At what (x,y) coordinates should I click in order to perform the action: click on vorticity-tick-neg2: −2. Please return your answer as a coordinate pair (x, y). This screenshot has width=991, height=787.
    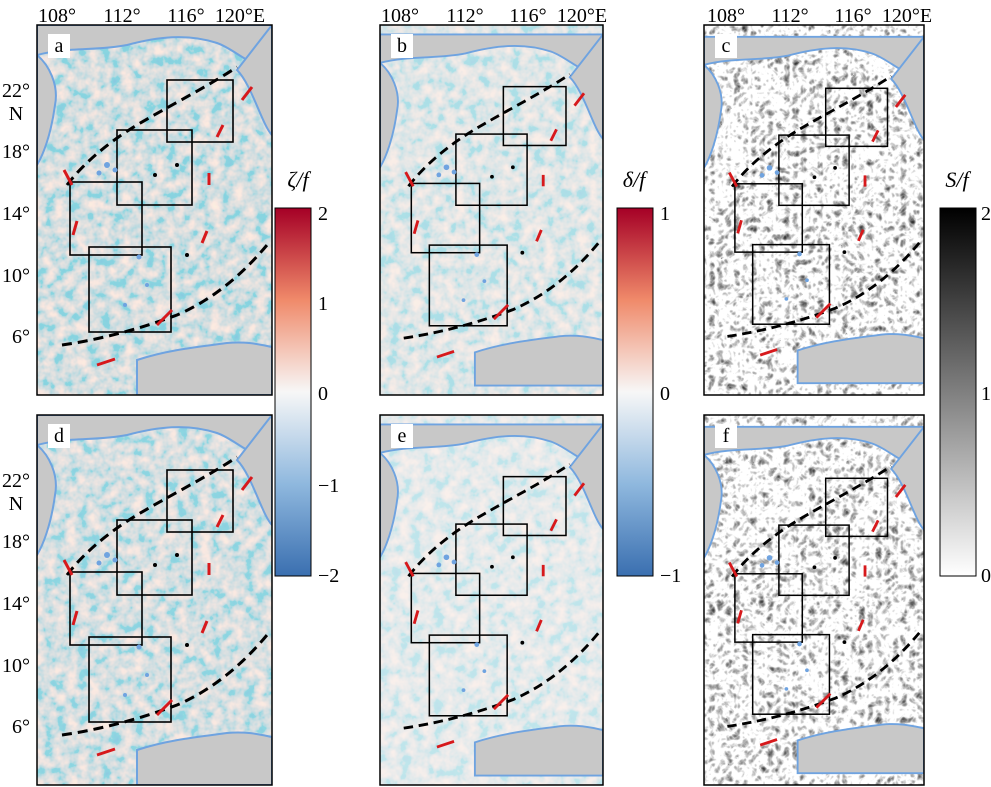
    Looking at the image, I should click on (328, 576).